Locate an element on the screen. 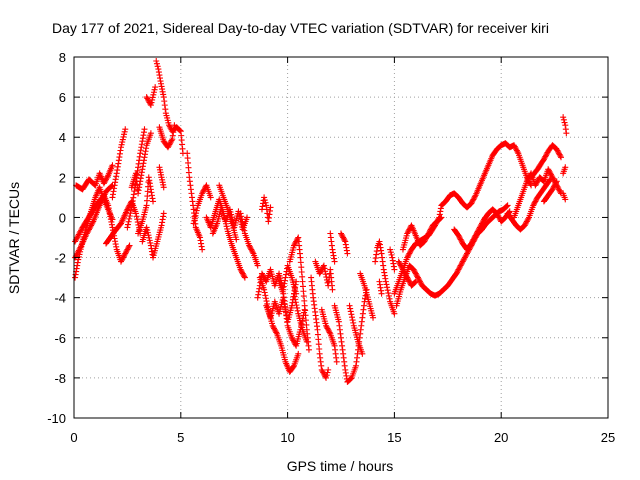 The width and height of the screenshot is (640, 480). x-tick-label: 5 is located at coordinates (180, 437).